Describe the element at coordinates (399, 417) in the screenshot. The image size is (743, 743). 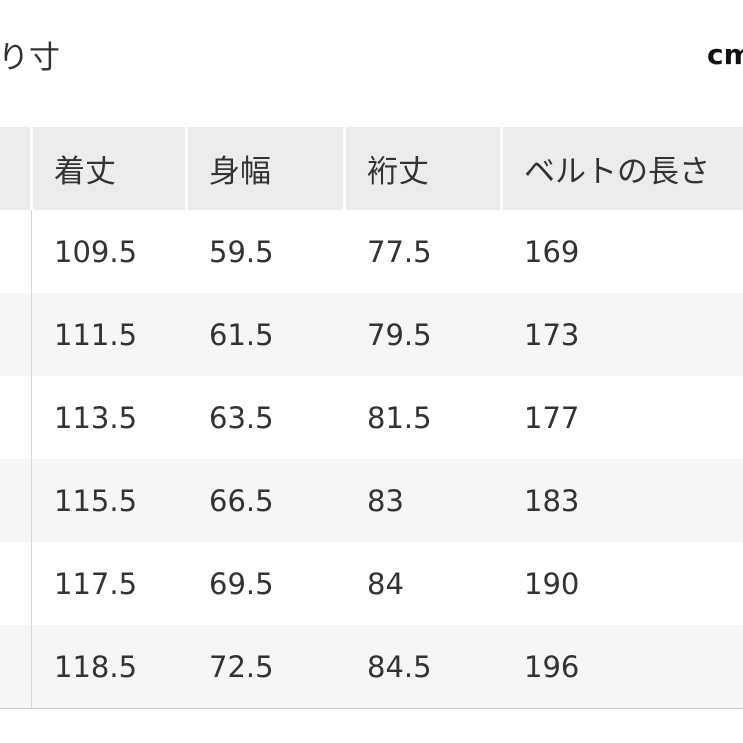
I see `table-cell: 81.5` at that location.